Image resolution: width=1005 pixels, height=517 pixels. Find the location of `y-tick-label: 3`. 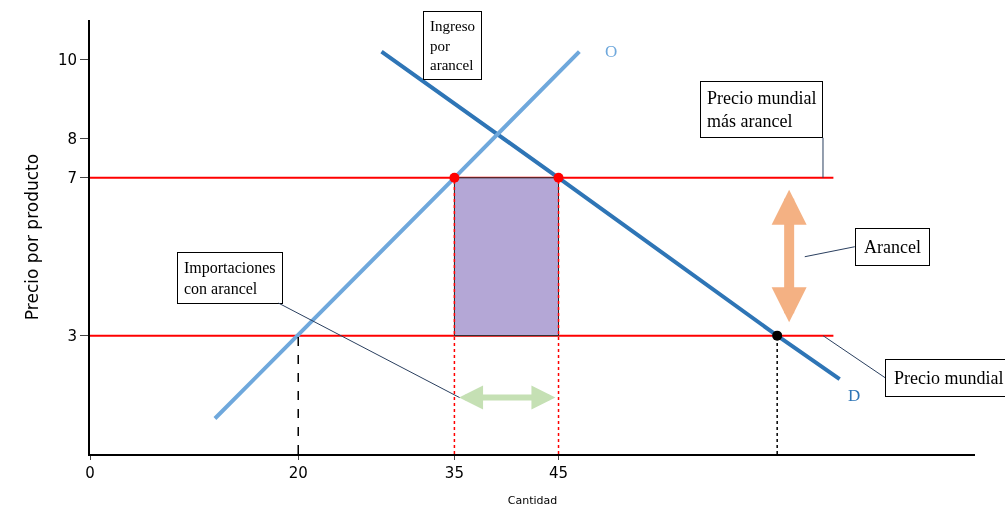

y-tick-label: 3 is located at coordinates (72, 335).